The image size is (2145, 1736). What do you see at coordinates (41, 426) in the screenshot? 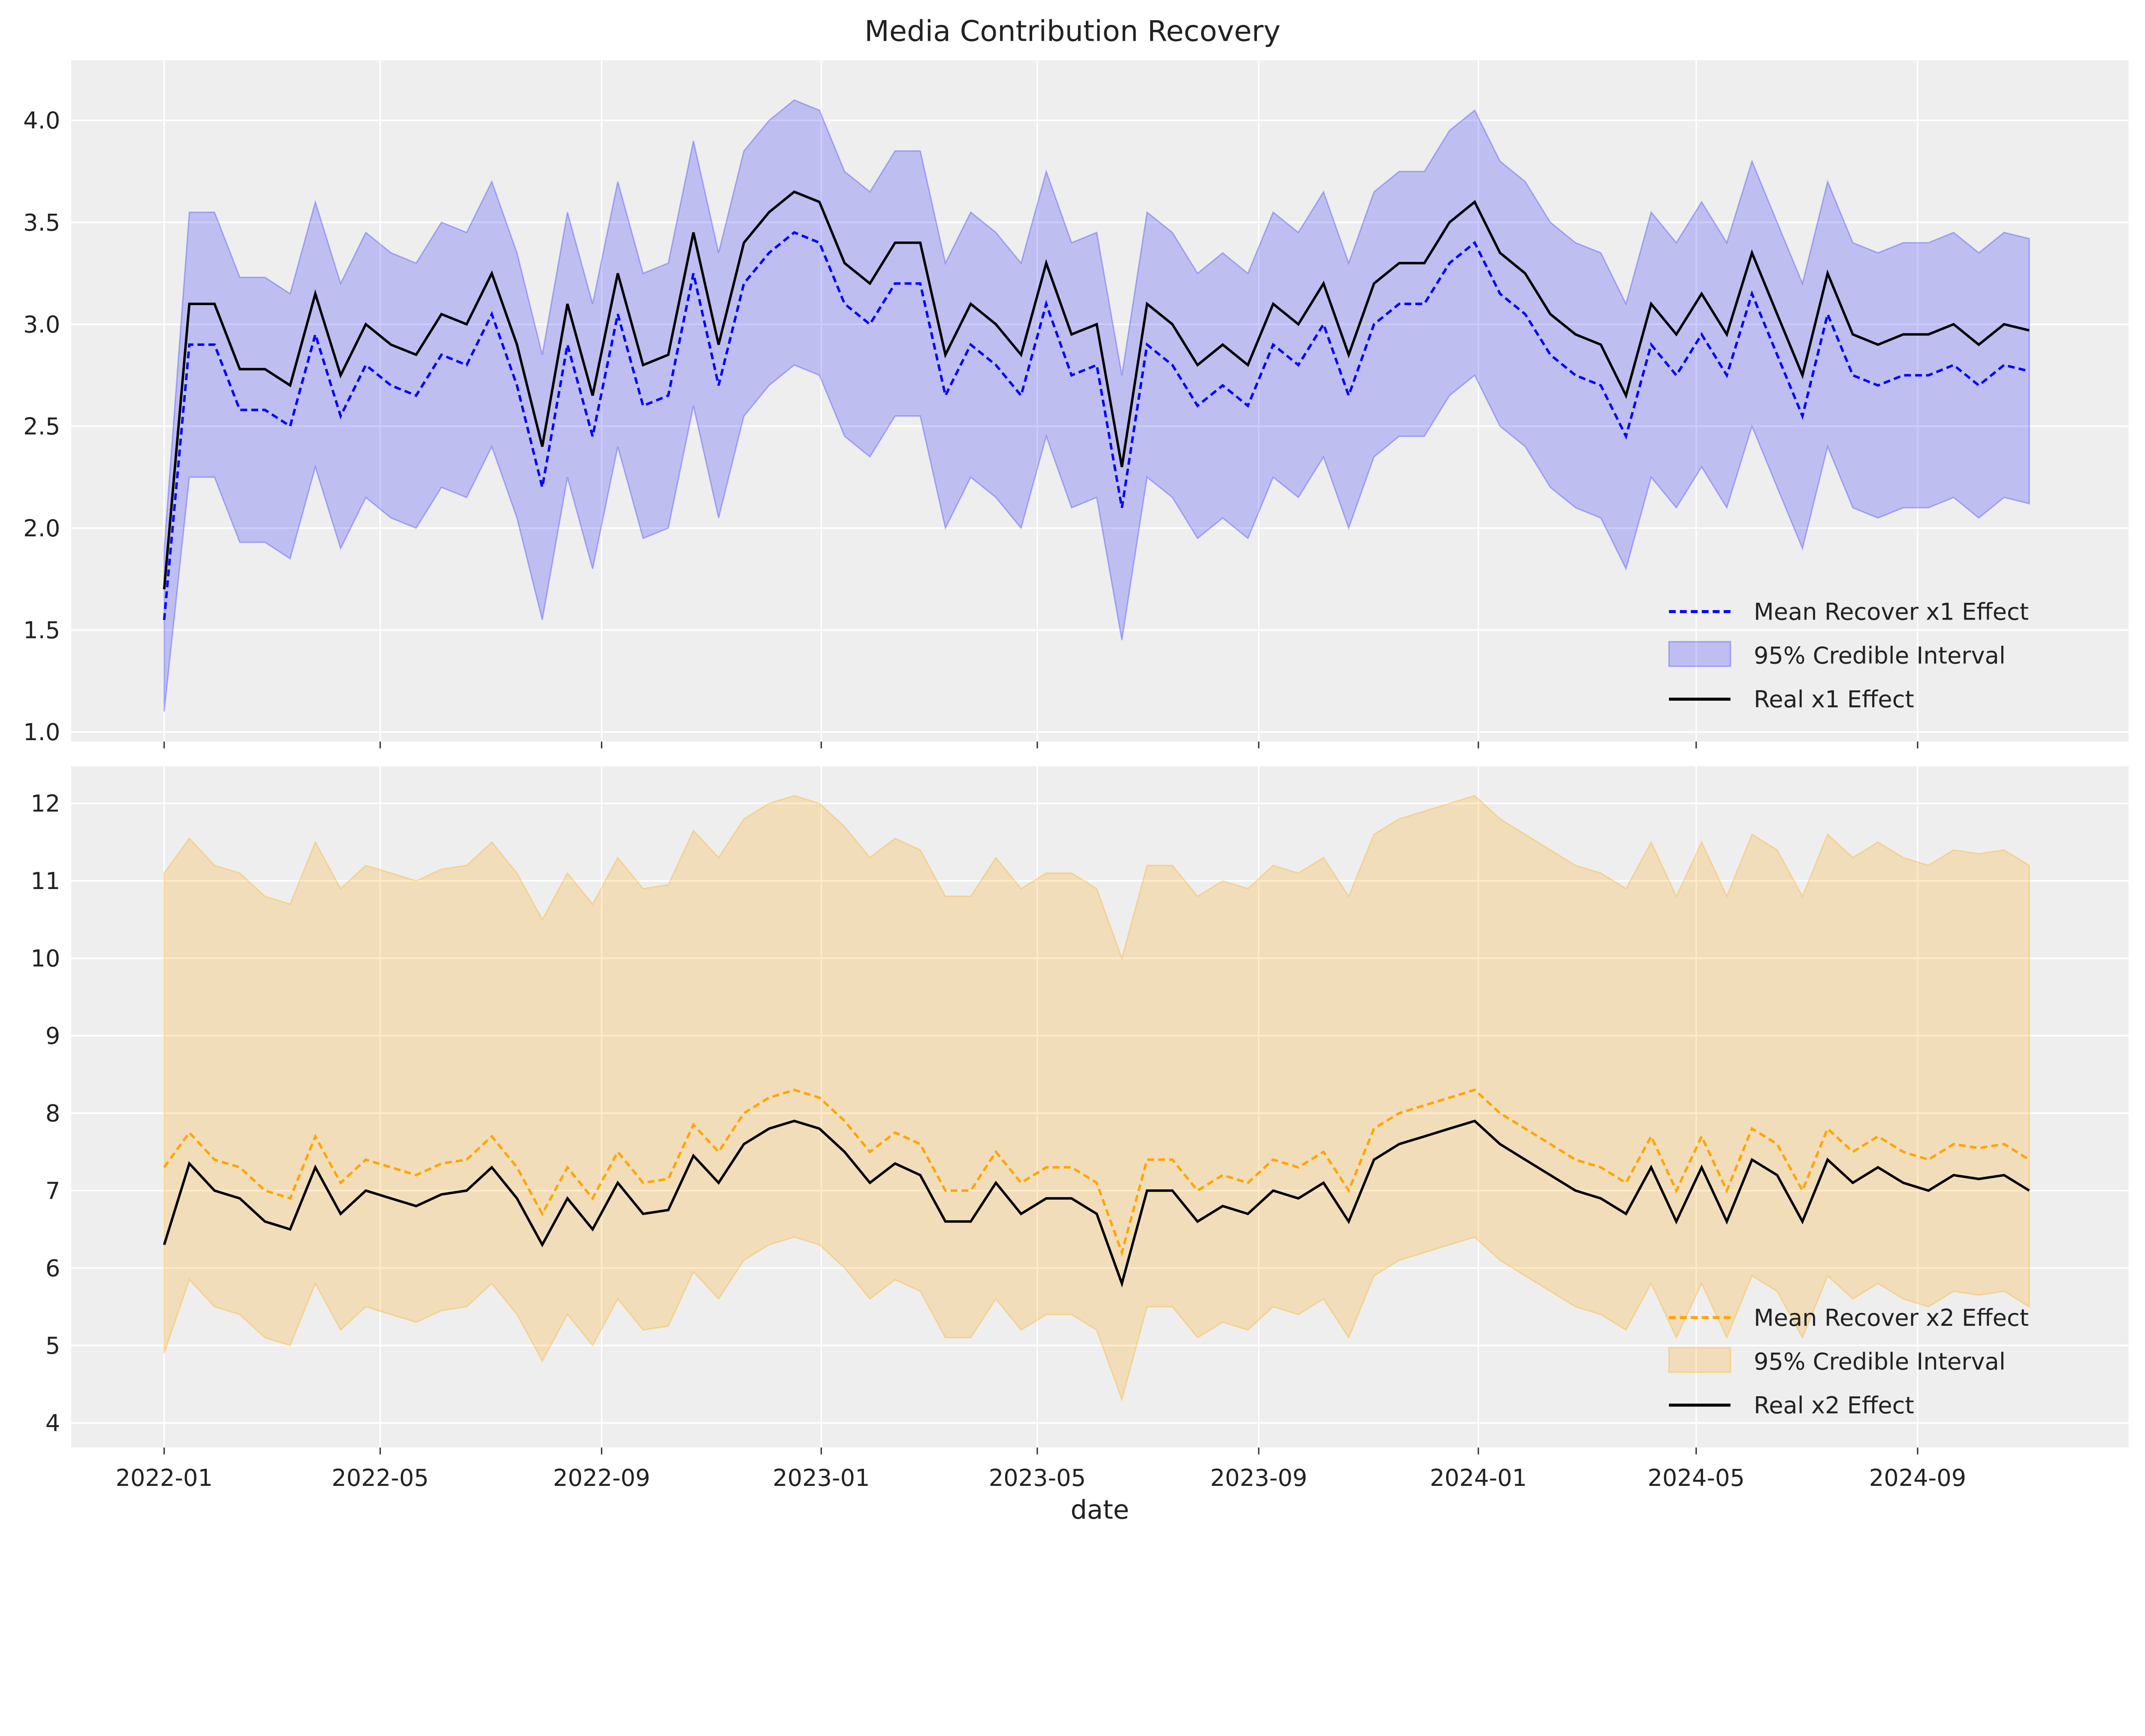
I see `y-tick-label: 2.5` at bounding box center [41, 426].